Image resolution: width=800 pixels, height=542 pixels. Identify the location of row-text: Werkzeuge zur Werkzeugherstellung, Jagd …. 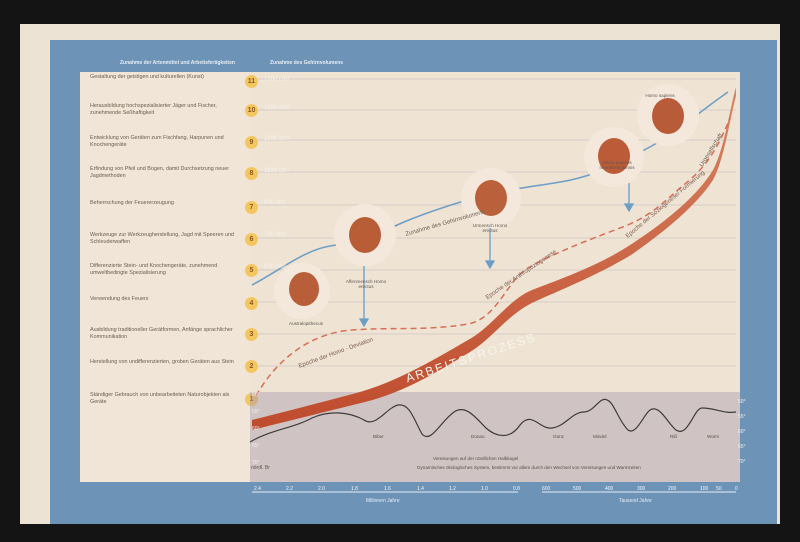
(162, 238).